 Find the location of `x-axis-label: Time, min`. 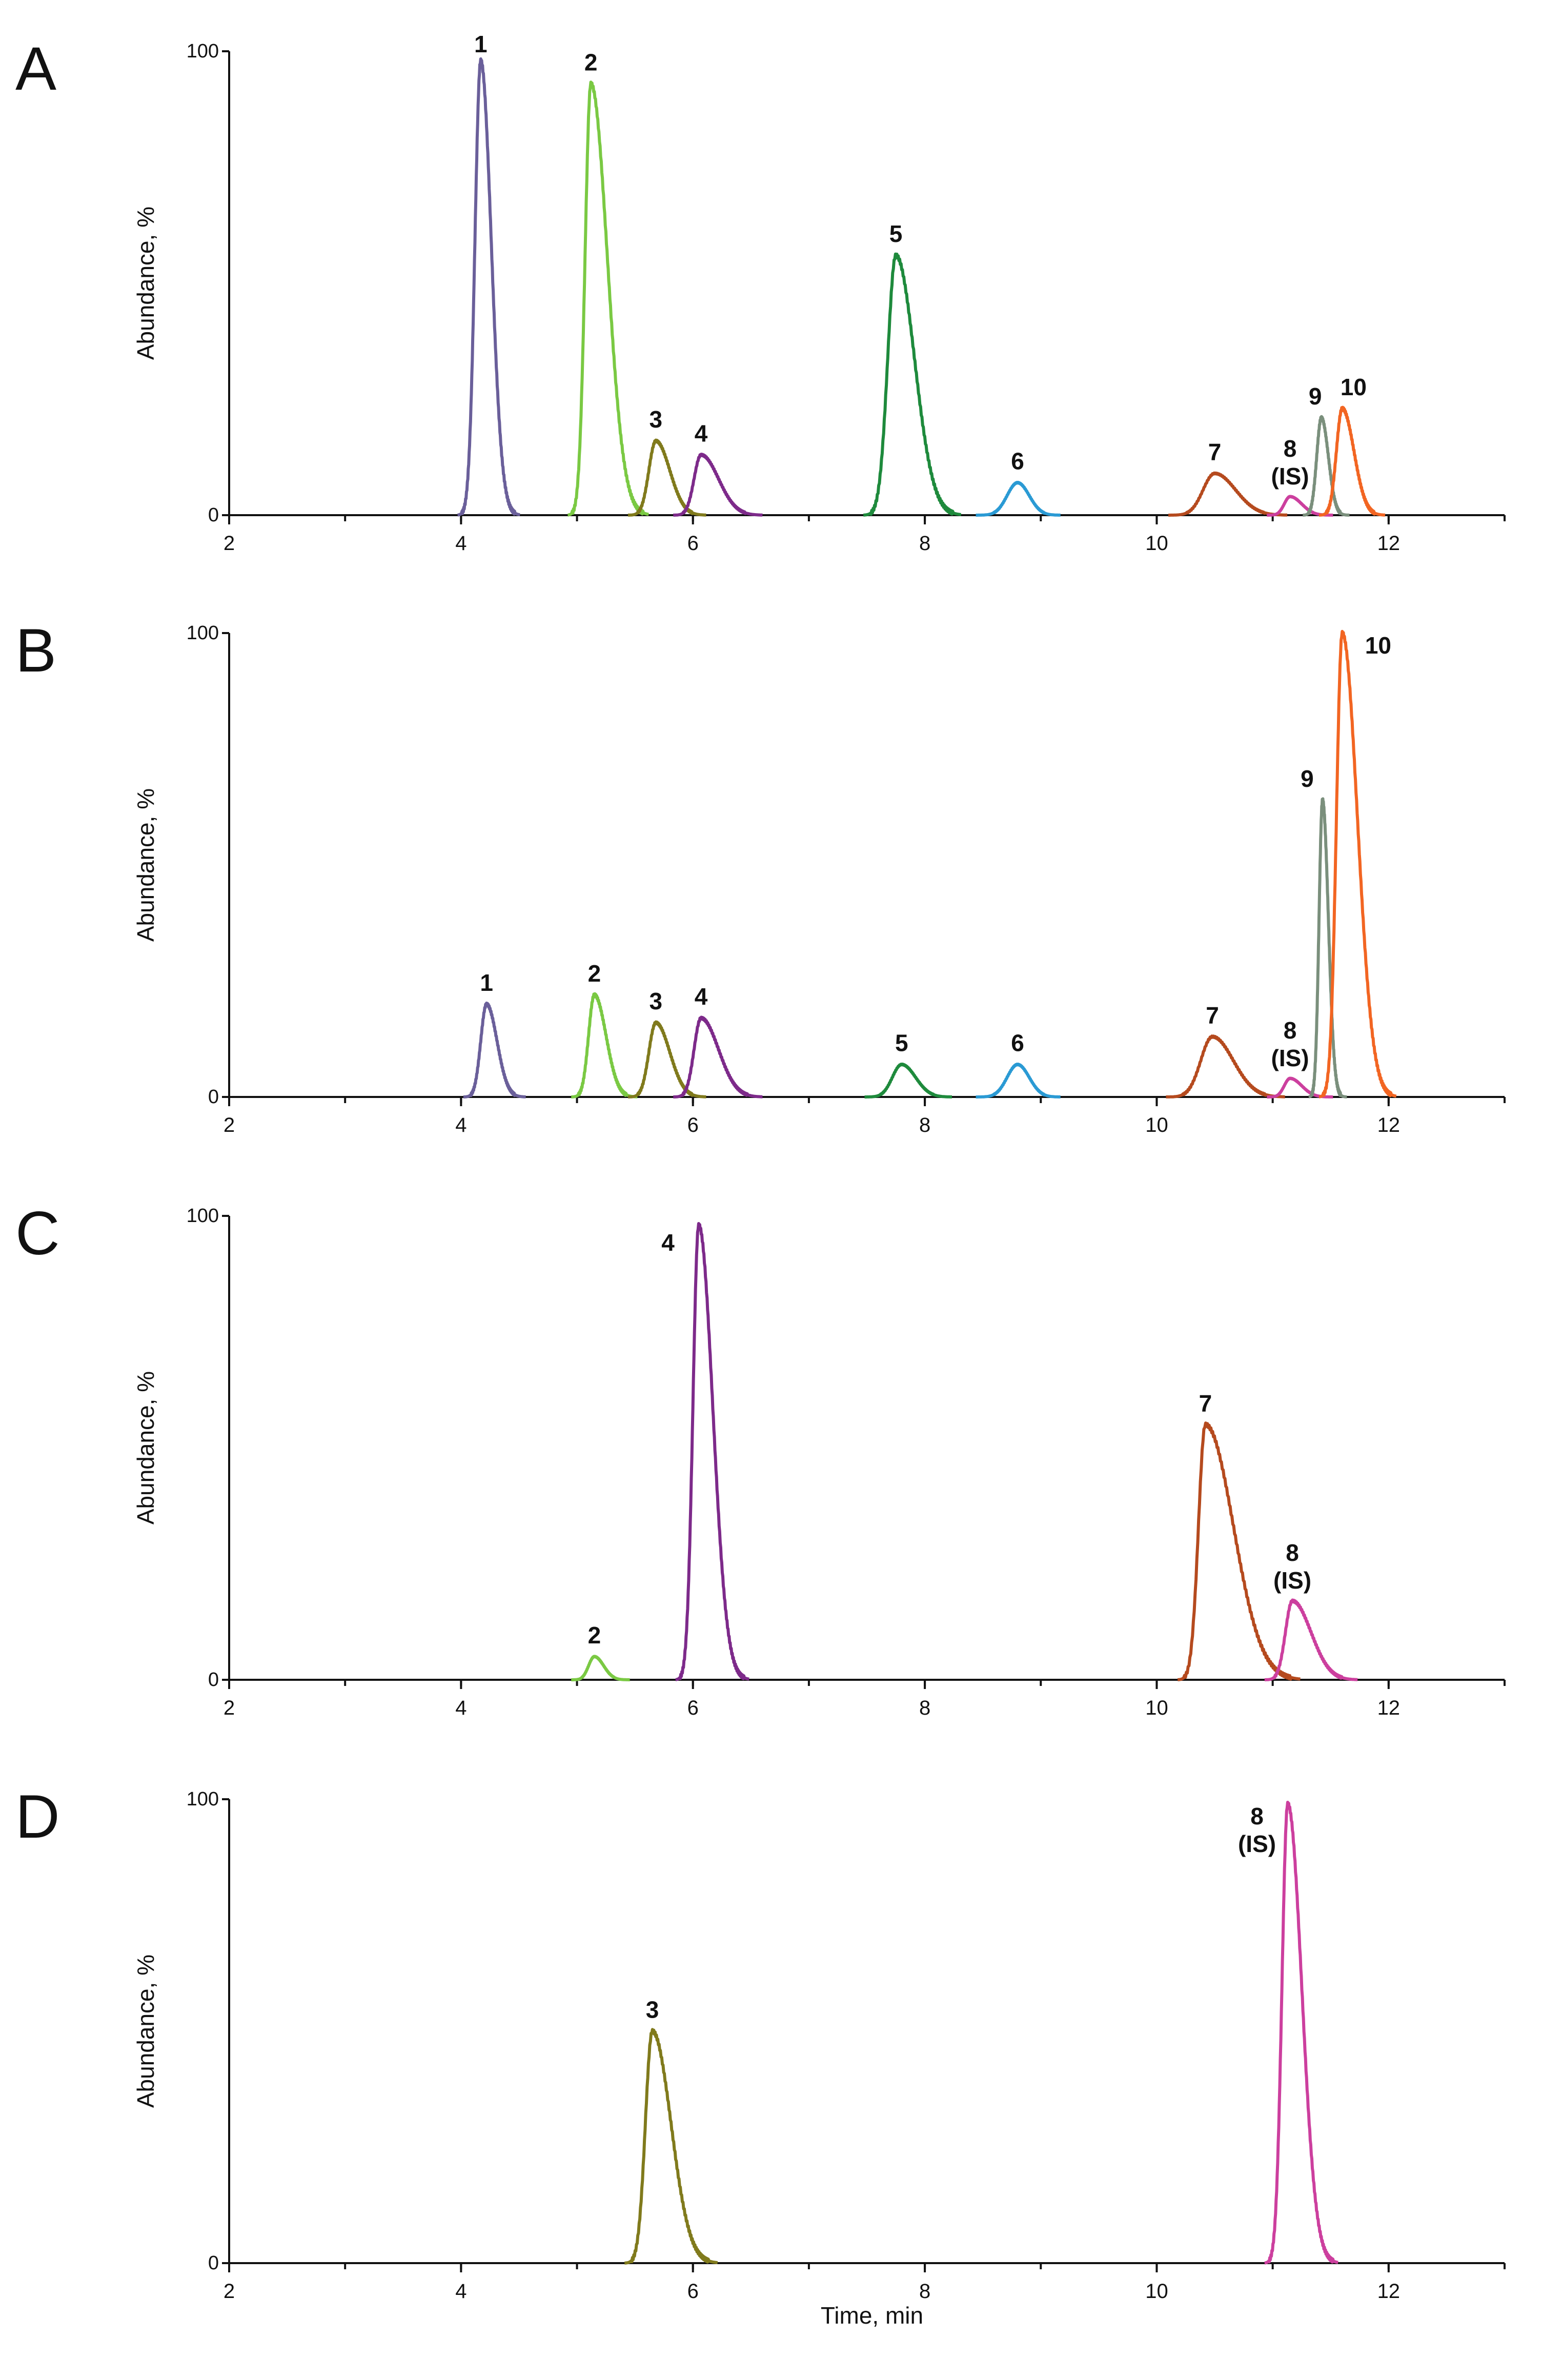

x-axis-label: Time, min is located at coordinates (872, 2315).